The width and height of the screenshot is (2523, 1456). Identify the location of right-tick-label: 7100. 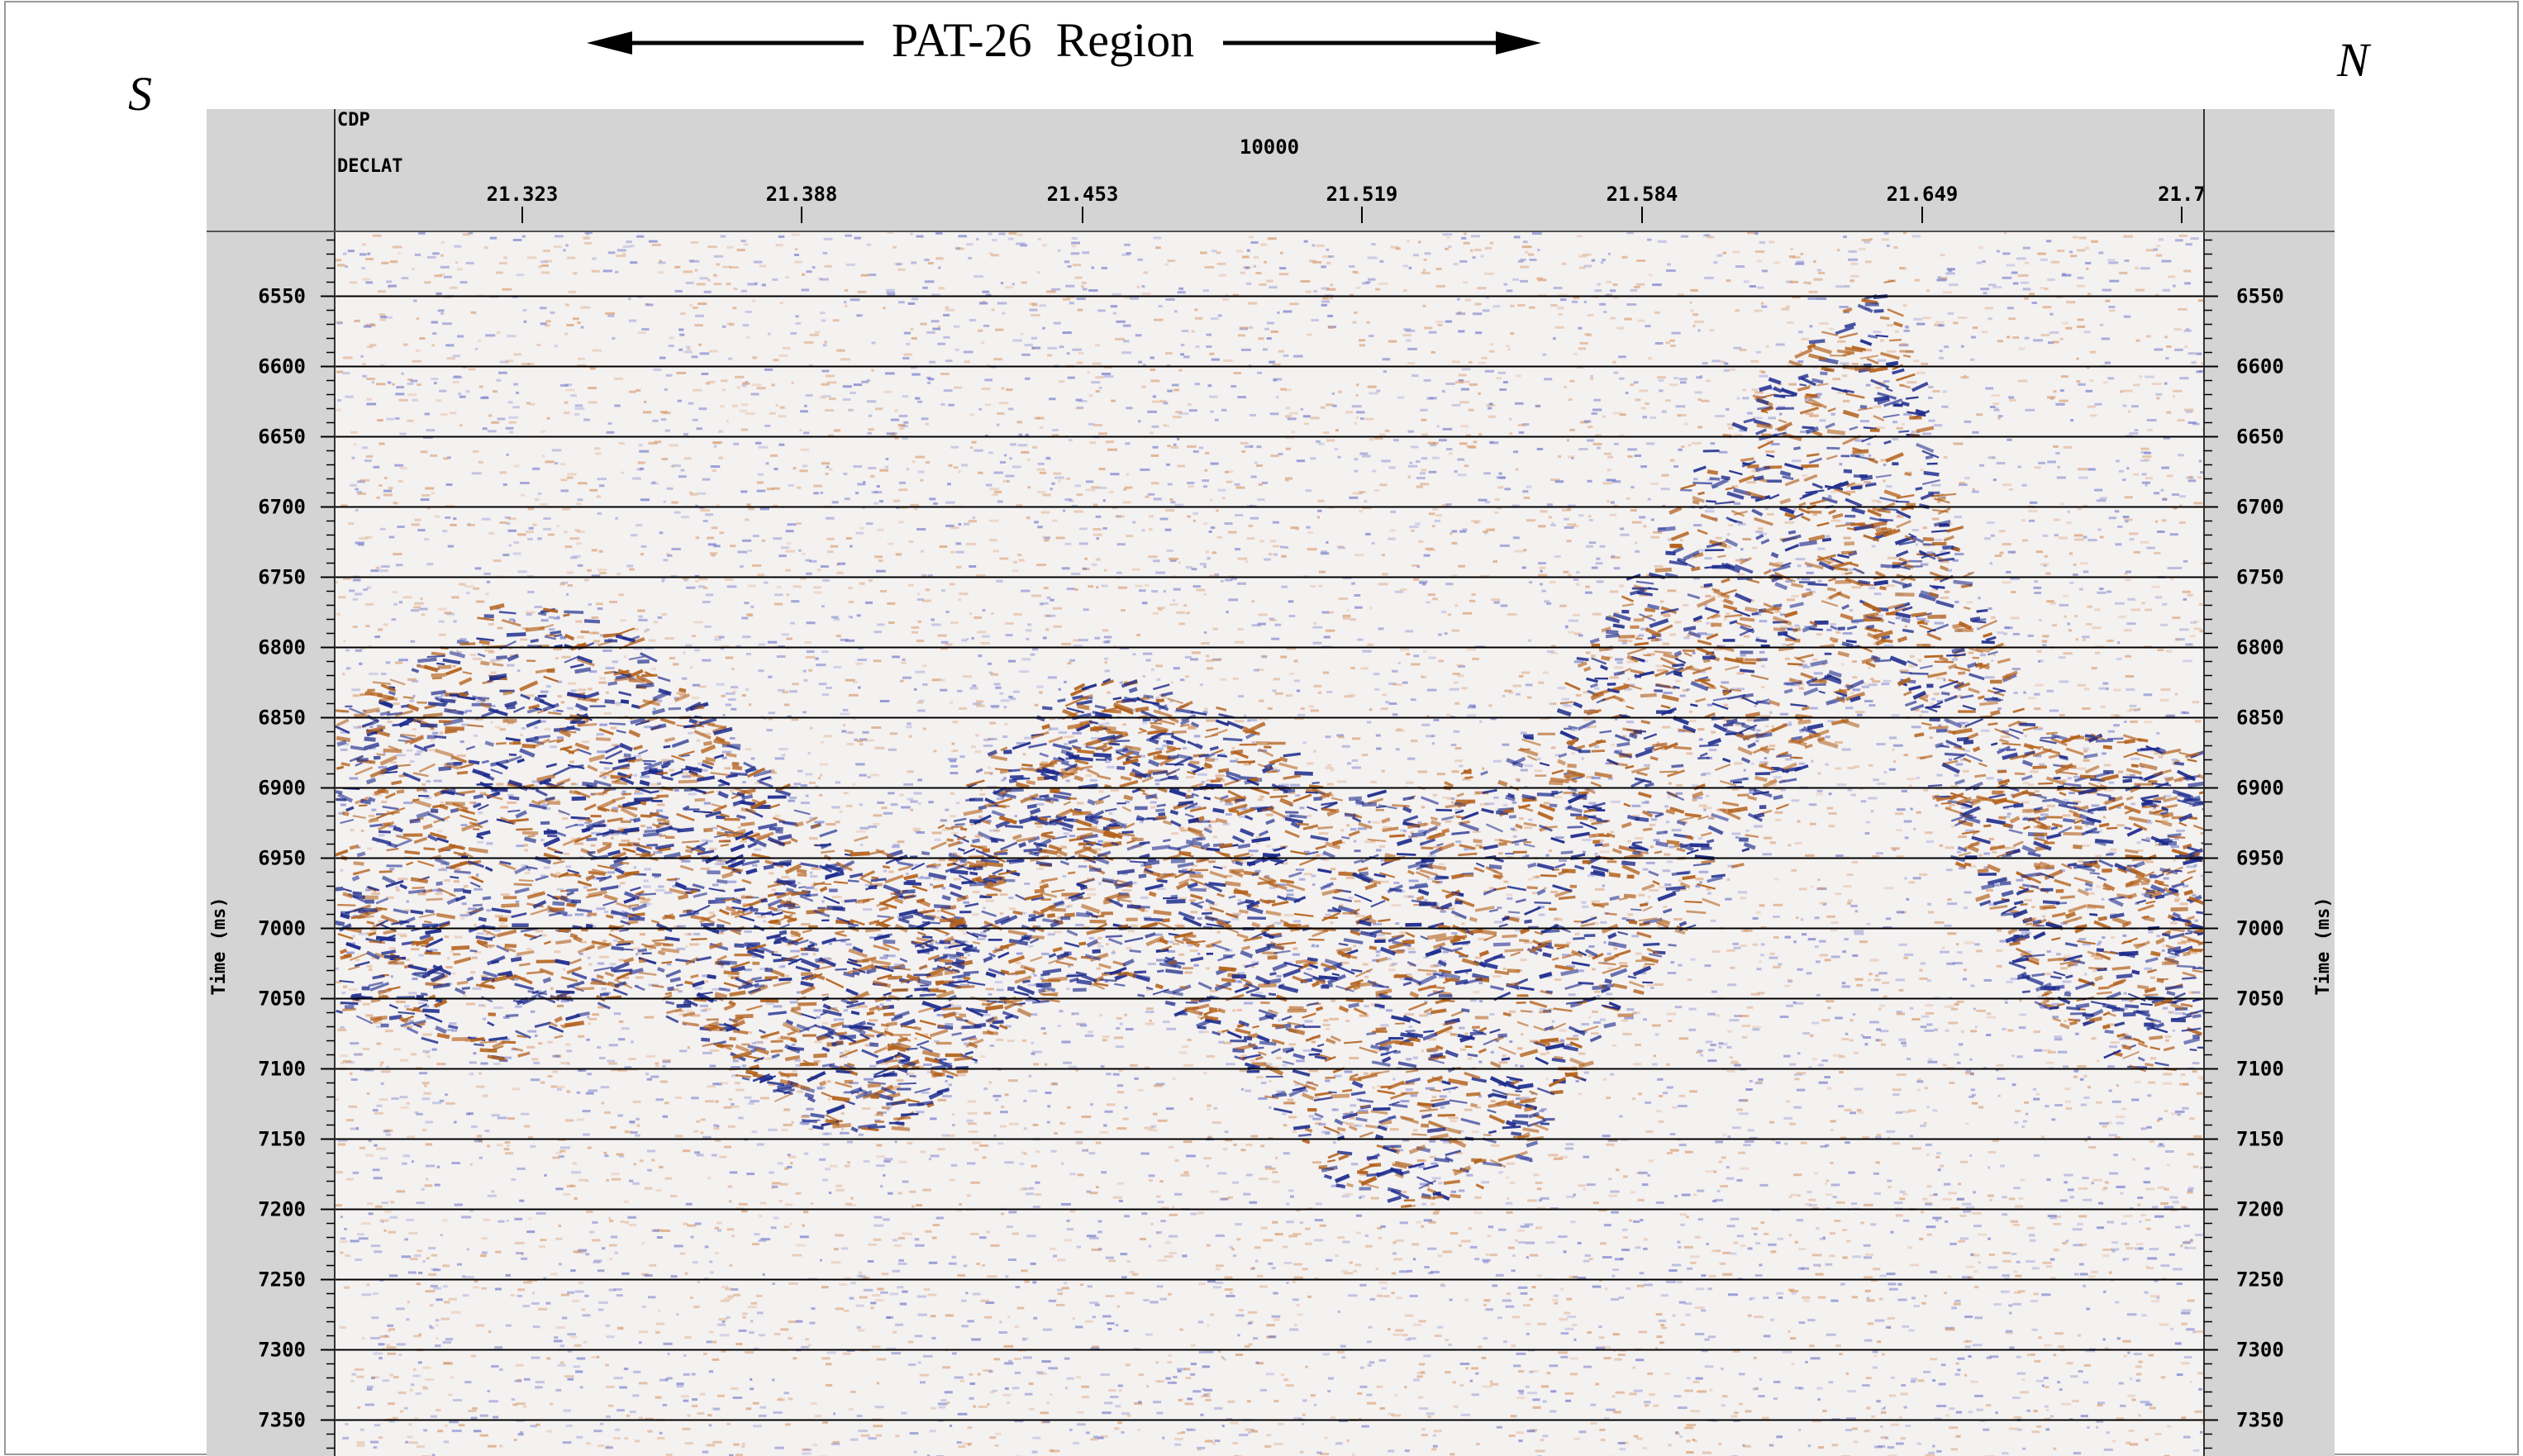
(2260, 1069).